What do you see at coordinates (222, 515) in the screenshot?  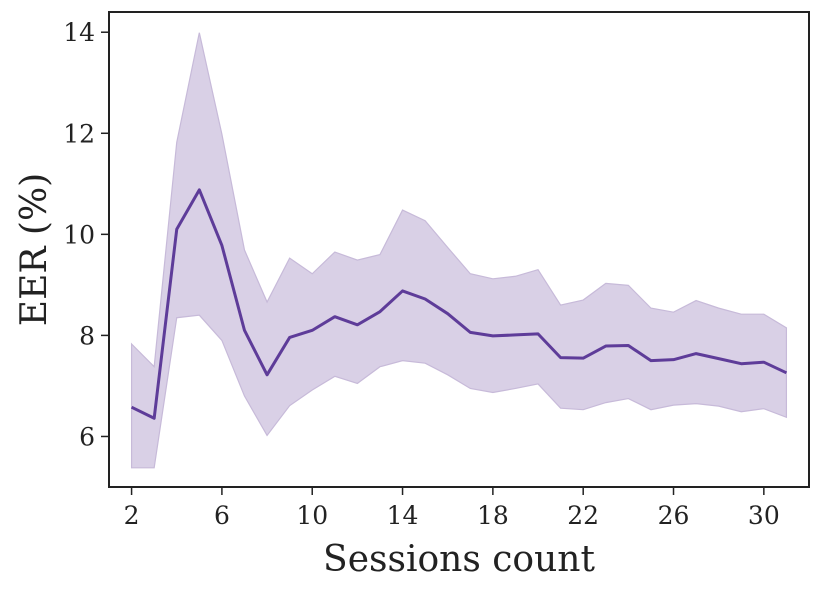 I see `x-tick-label: 6` at bounding box center [222, 515].